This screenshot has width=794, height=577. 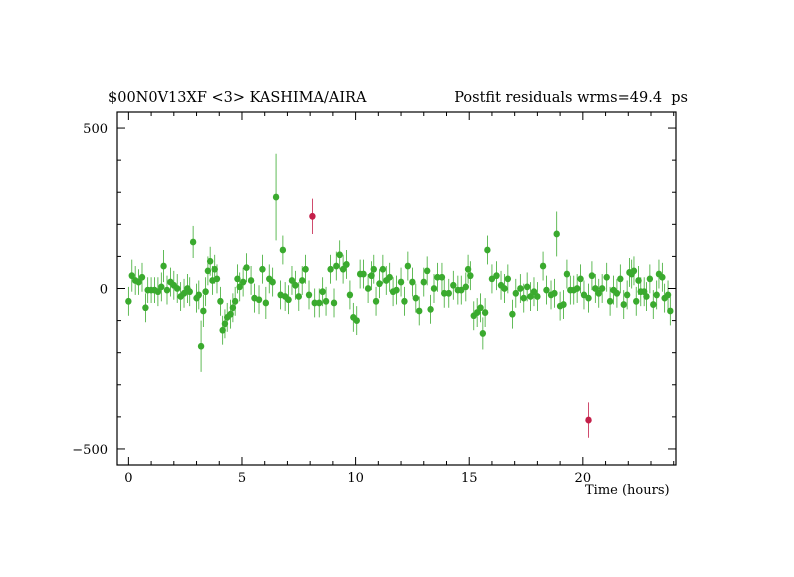 What do you see at coordinates (571, 98) in the screenshot?
I see `chart-title-right: Postfit residuals wrms=49.4 ps` at bounding box center [571, 98].